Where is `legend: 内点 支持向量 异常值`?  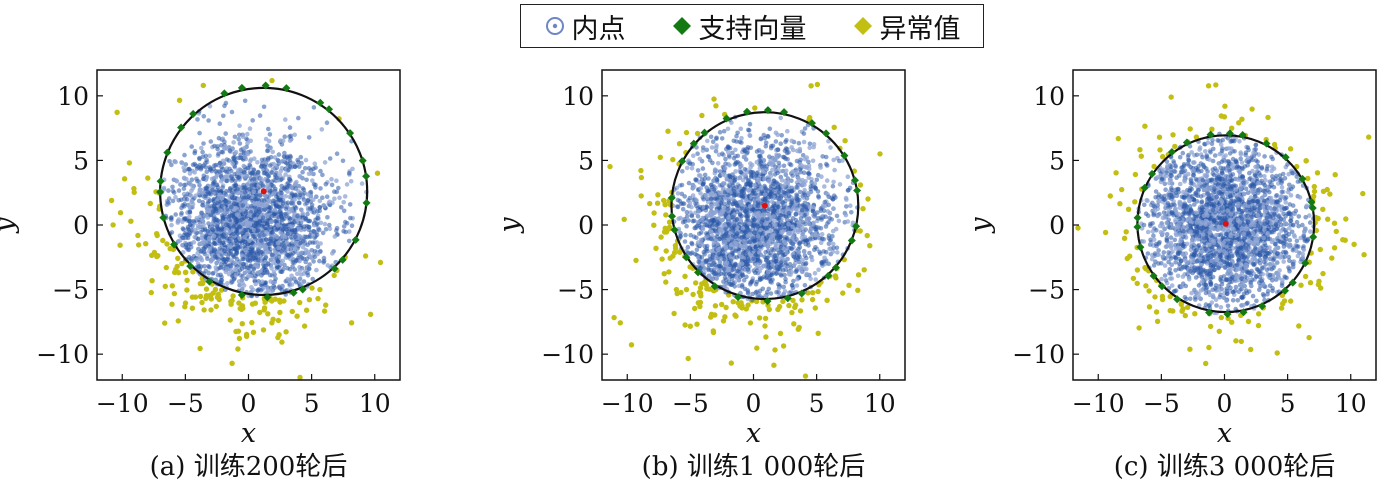
legend: 内点 支持向量 异常值 is located at coordinates (752, 26).